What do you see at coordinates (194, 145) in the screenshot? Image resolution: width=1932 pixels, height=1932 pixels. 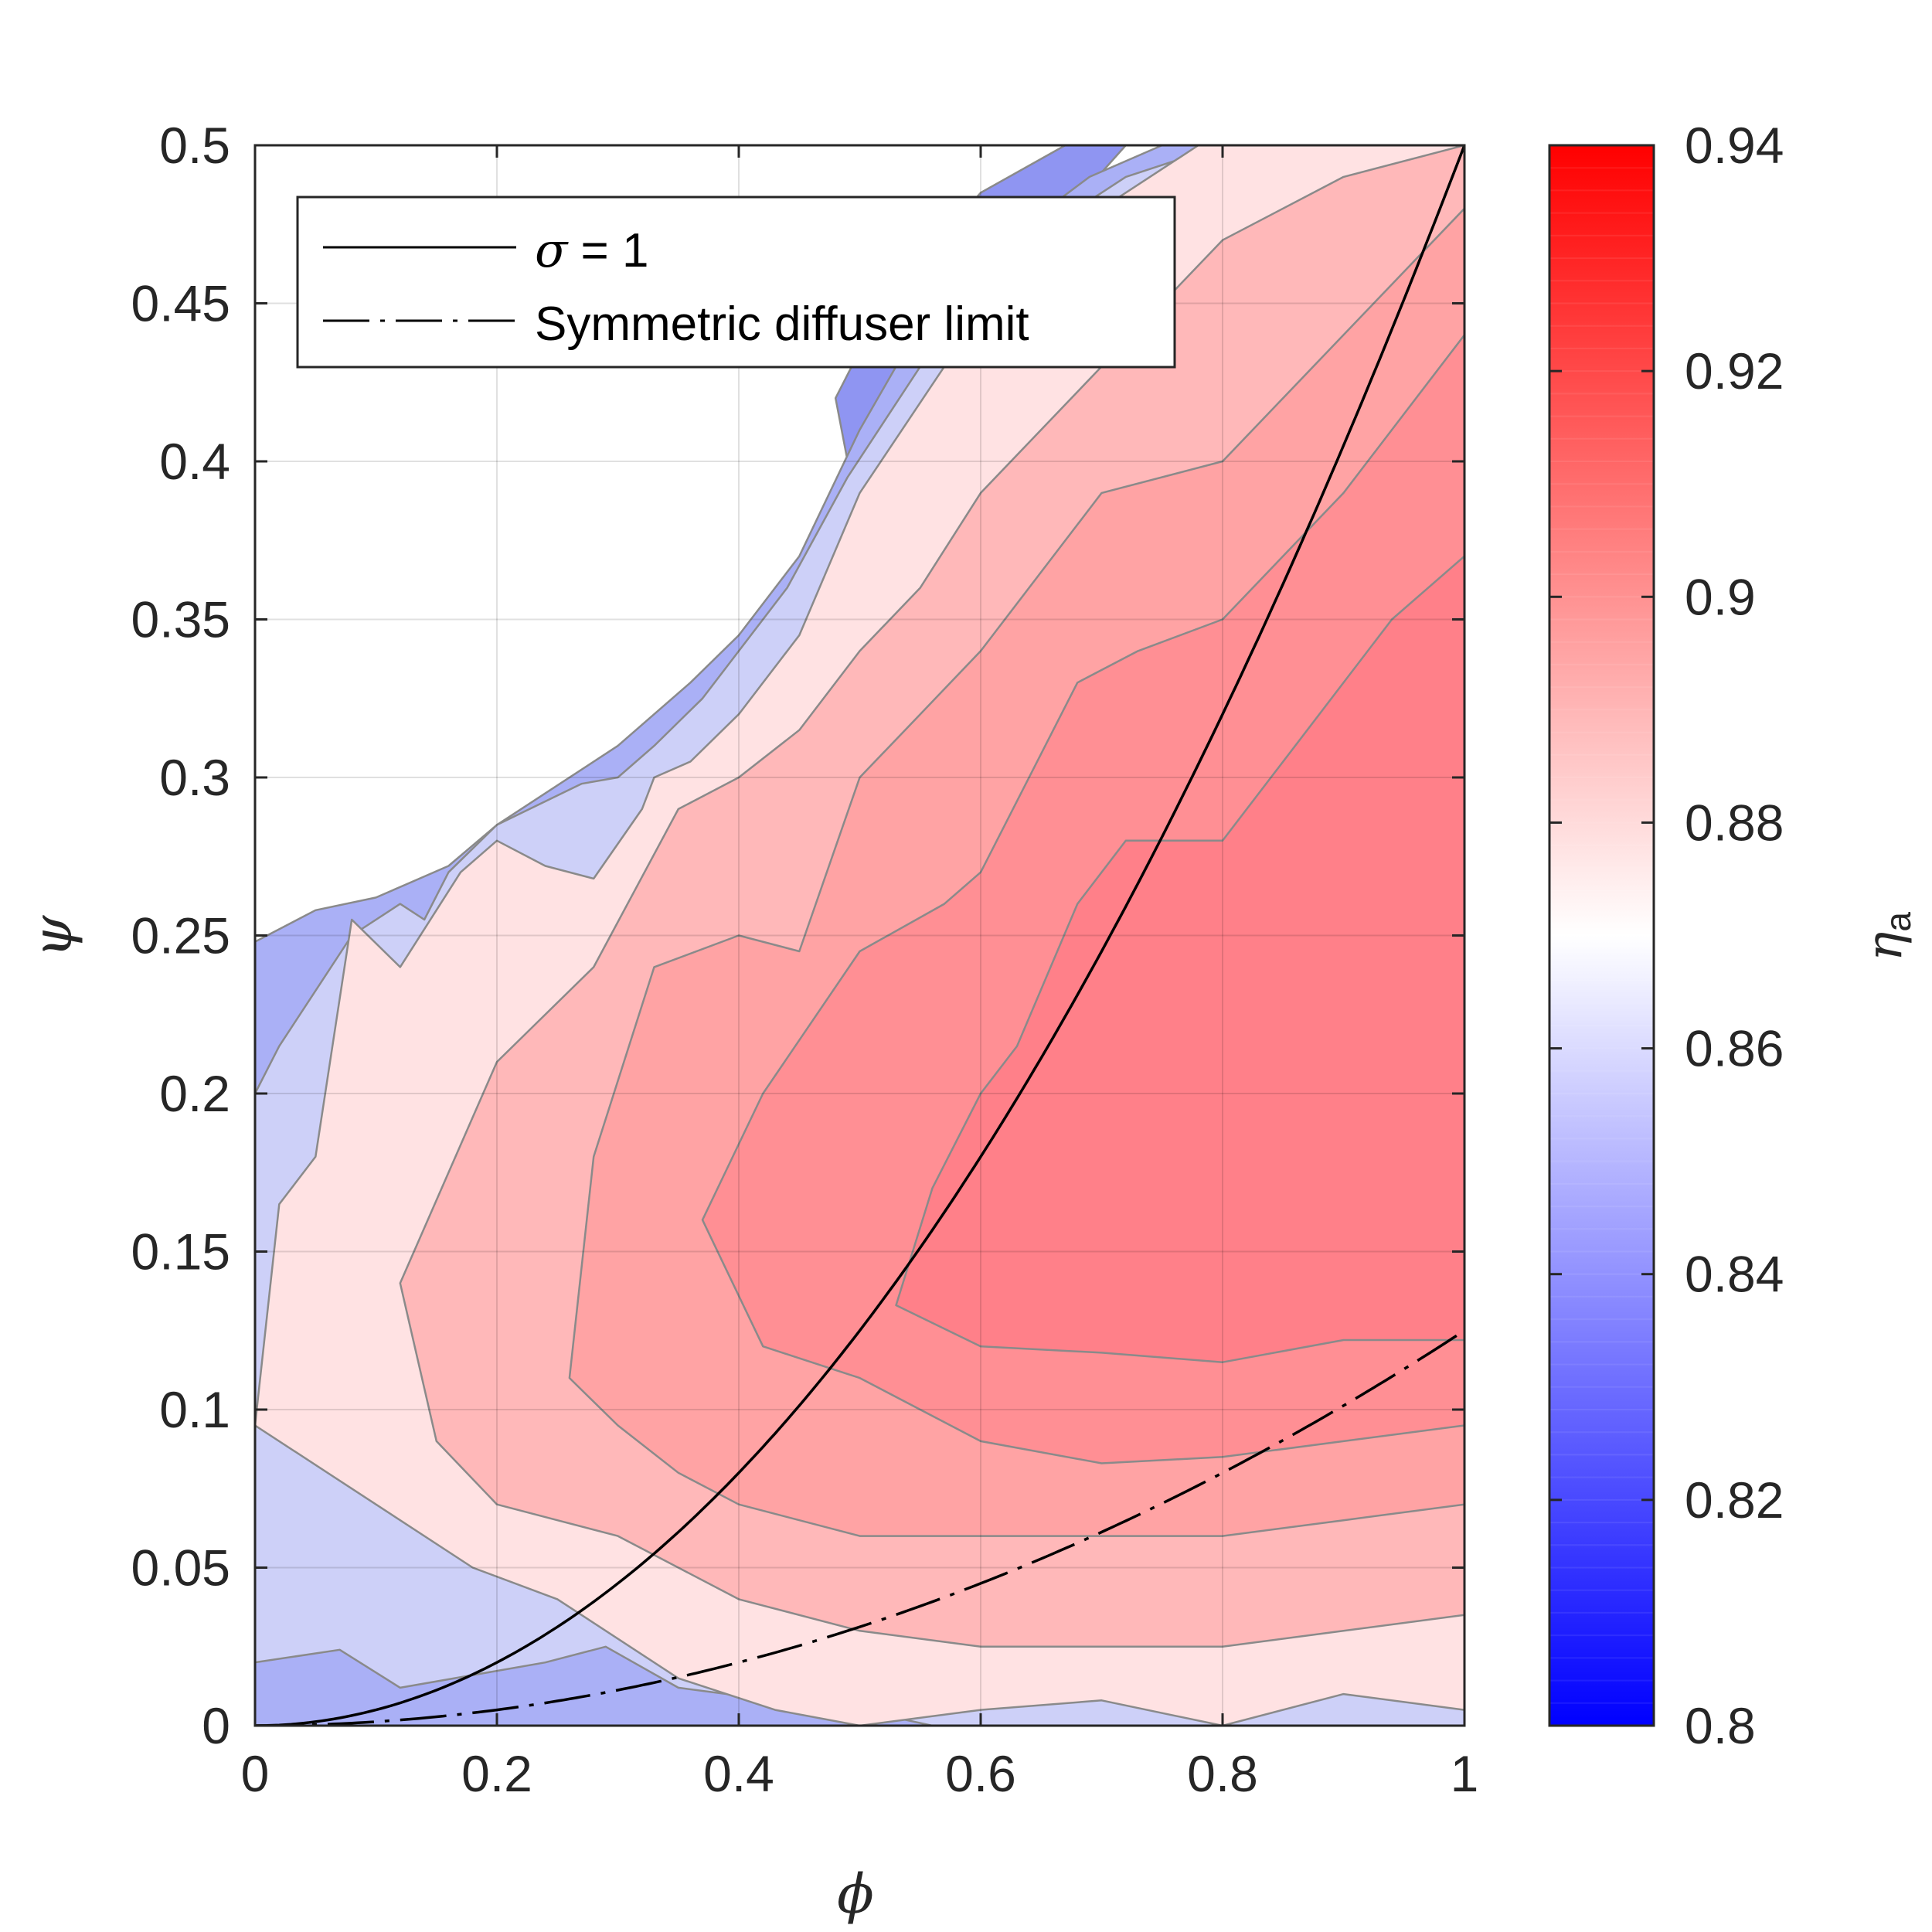 I see `y-tick-label-10: 0.5` at bounding box center [194, 145].